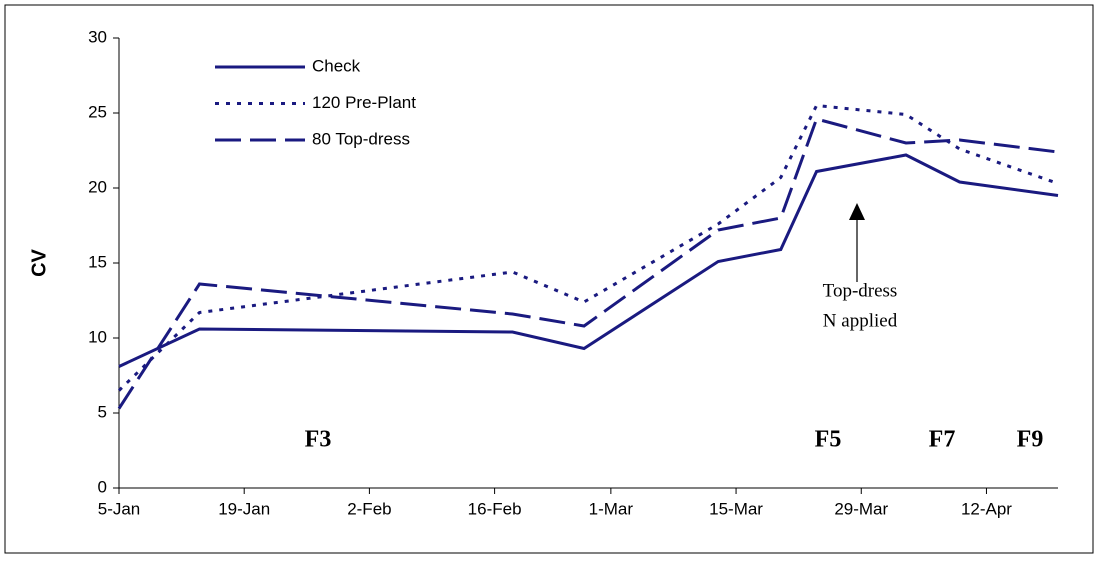 The height and width of the screenshot is (568, 1099). What do you see at coordinates (336, 65) in the screenshot?
I see `legend-label: Check` at bounding box center [336, 65].